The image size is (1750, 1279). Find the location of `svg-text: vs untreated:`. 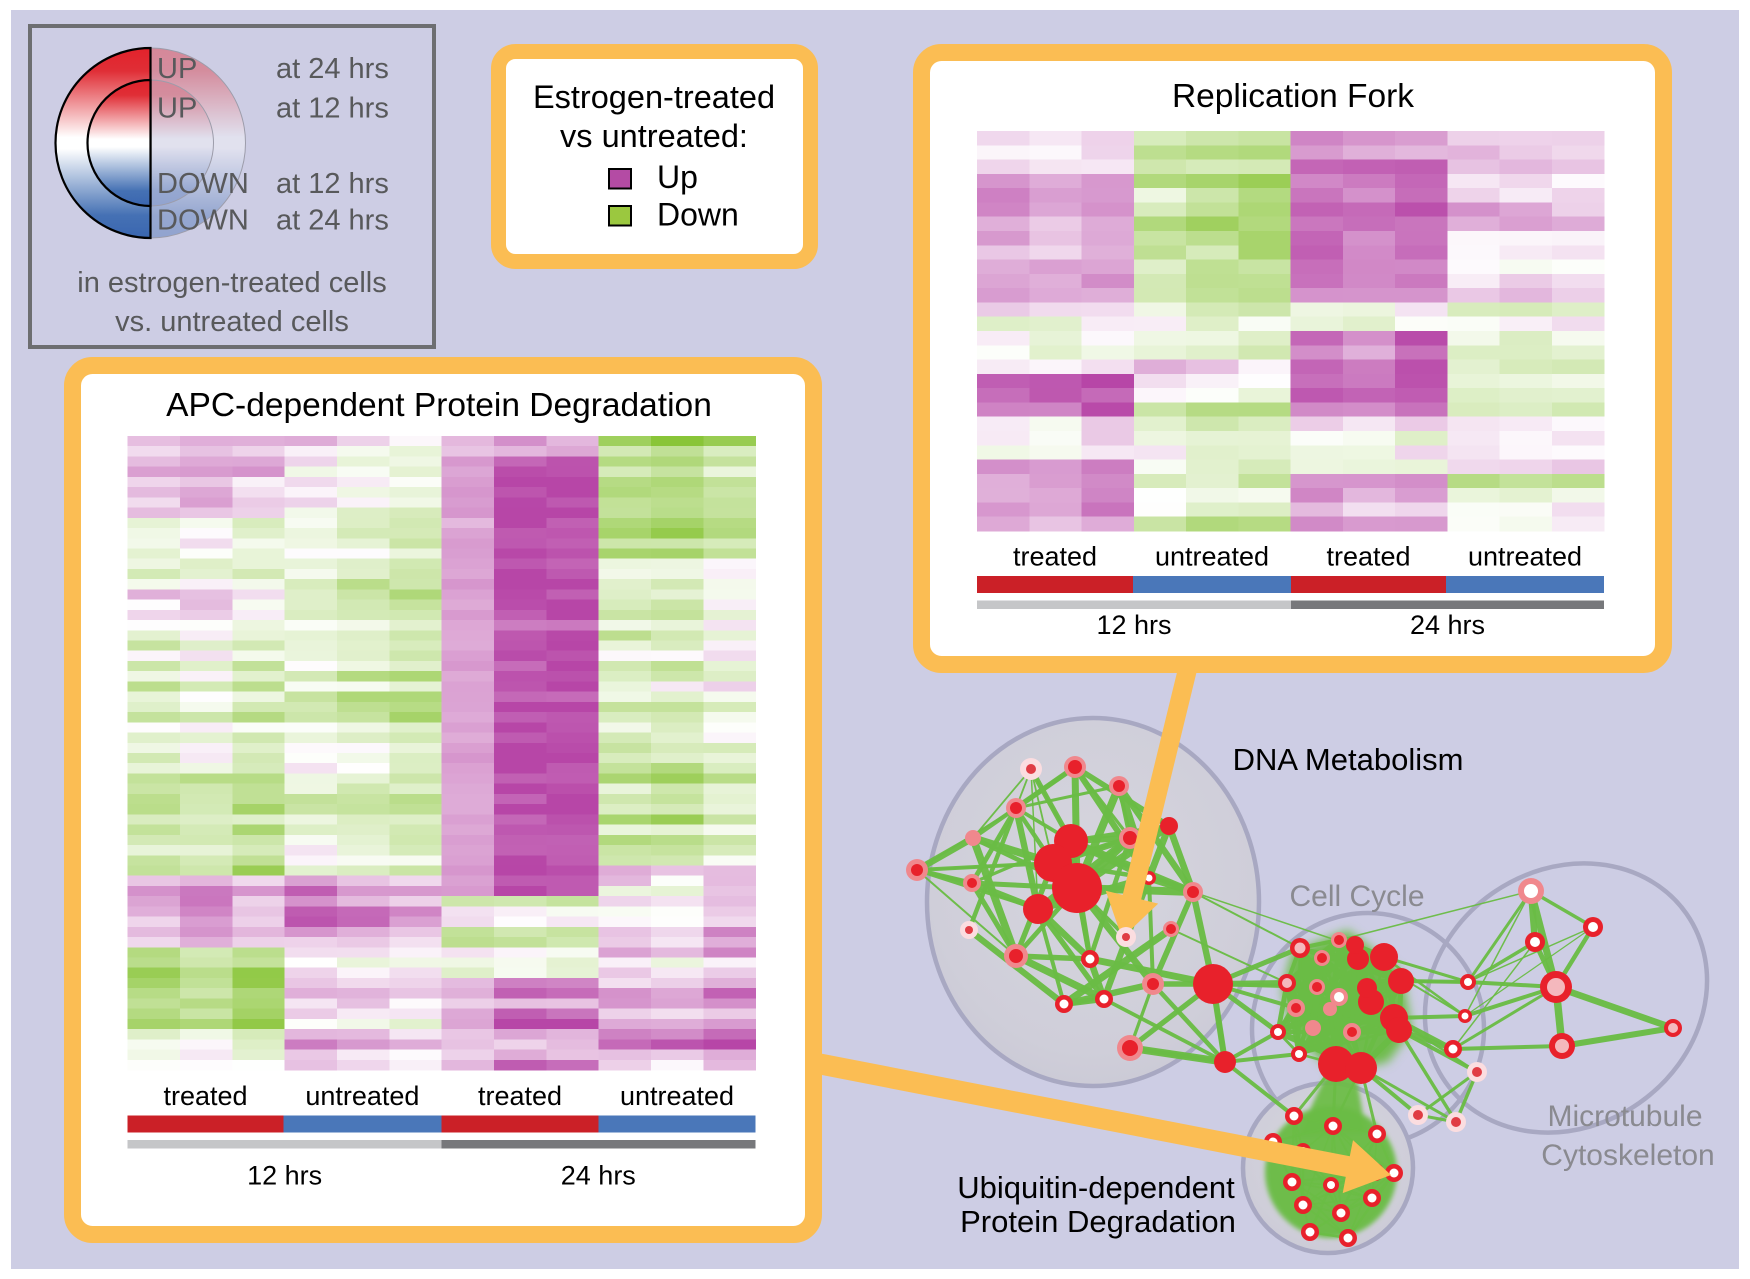

svg-text: vs untreated: is located at coordinates (654, 136).